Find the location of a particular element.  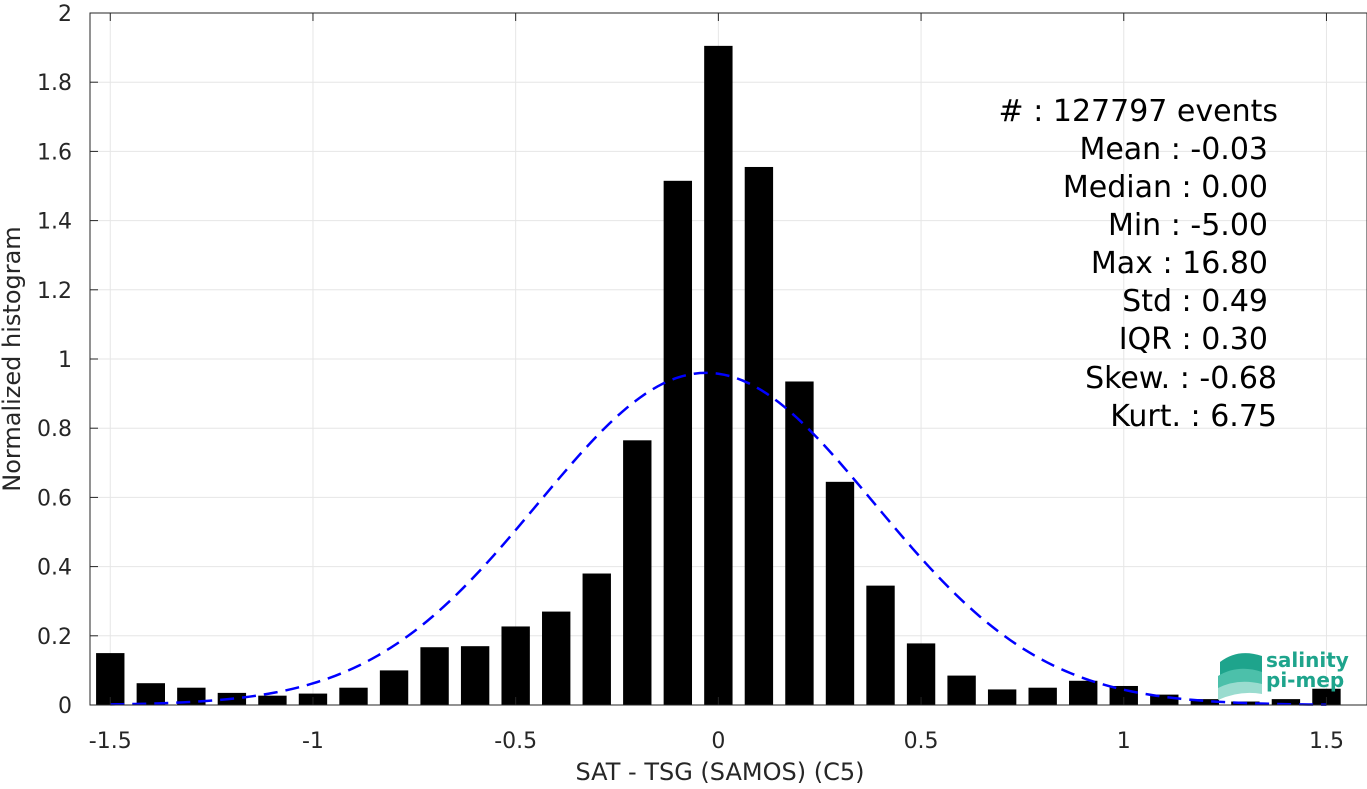

x-tick-label: 0.5 is located at coordinates (921, 741).